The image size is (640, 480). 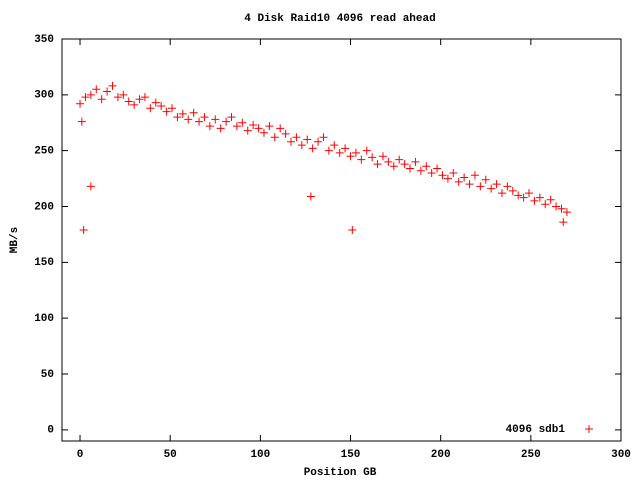 I want to click on chart-title: 4 Disk Raid10 4096 read ahead, so click(x=339, y=19).